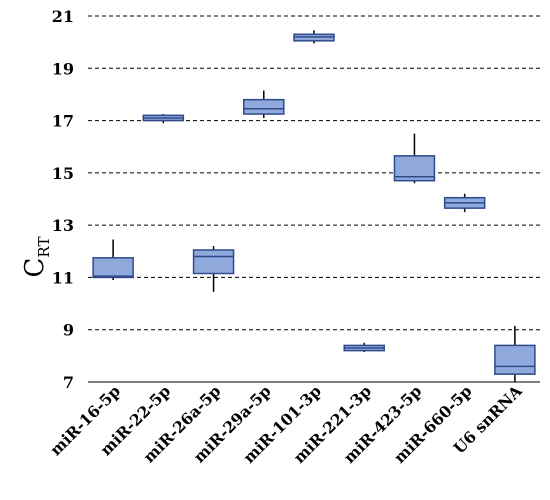 The width and height of the screenshot is (550, 500). What do you see at coordinates (364, 347) in the screenshot?
I see `box-miR-221-3p` at bounding box center [364, 347].